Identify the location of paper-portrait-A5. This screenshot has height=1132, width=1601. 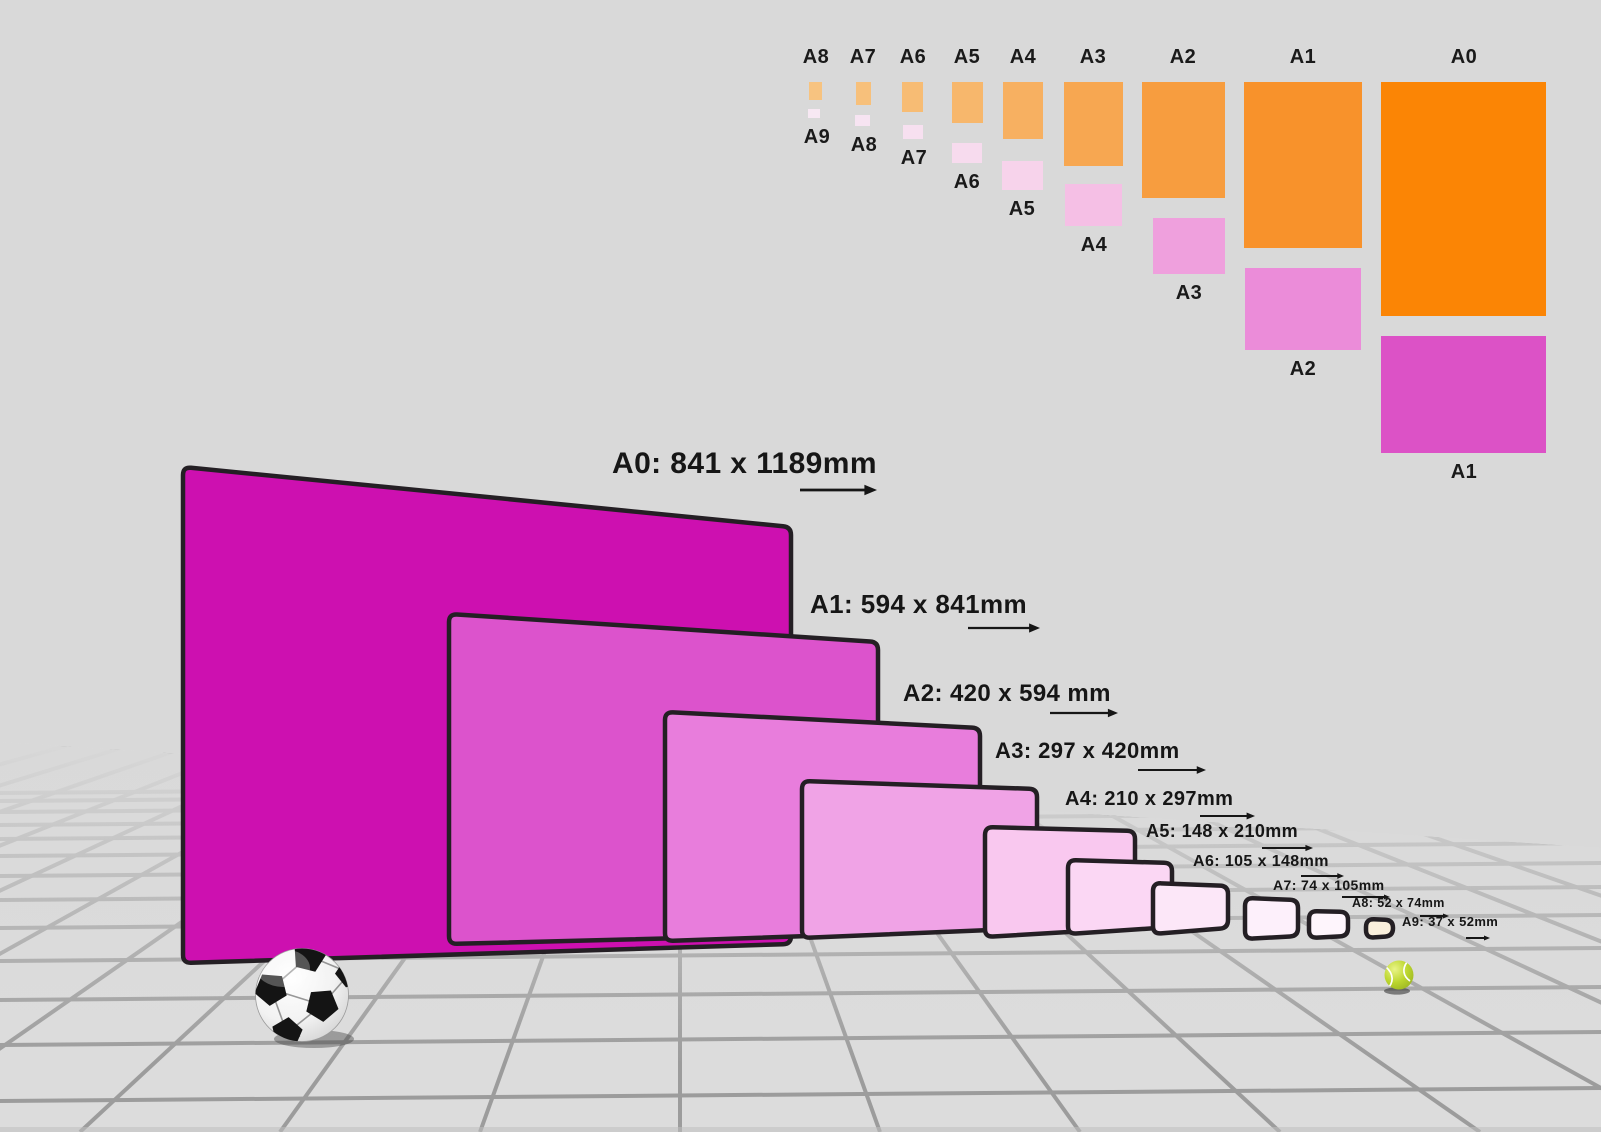
(967, 102).